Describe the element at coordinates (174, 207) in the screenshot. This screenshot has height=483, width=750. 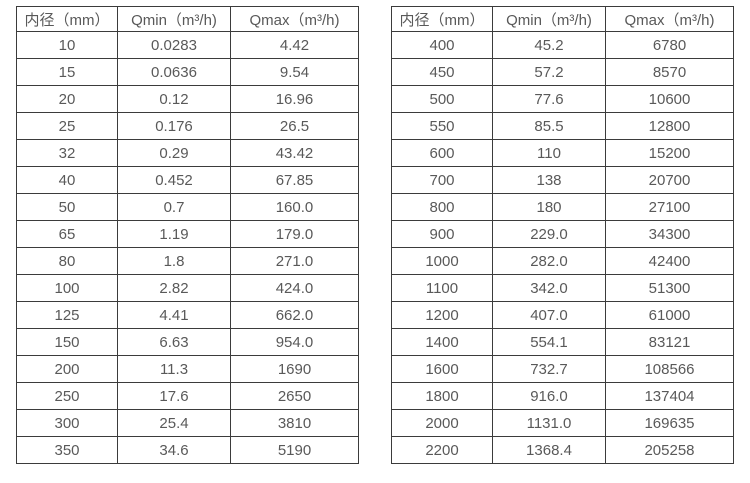
I see `qmin-cell: 0.7` at that location.